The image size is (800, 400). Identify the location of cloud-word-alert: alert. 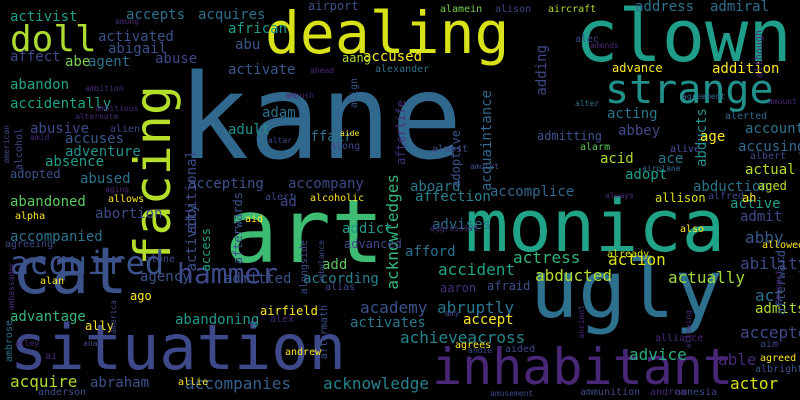
(280, 197).